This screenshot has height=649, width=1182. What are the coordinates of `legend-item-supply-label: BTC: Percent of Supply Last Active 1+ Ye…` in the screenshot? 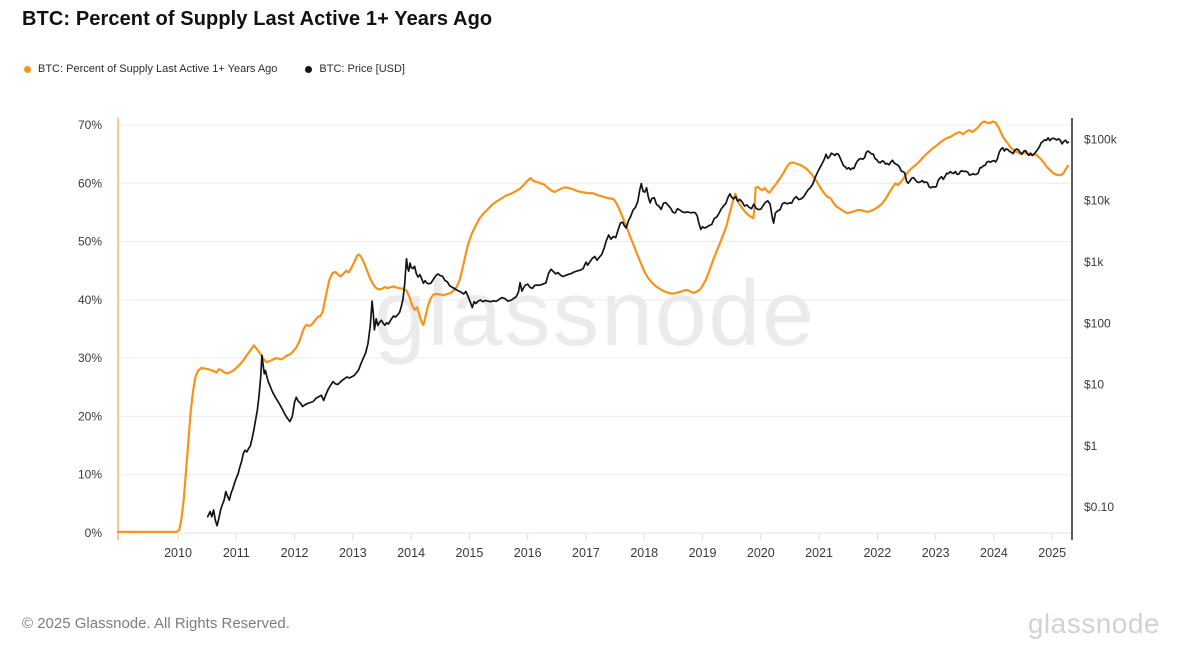 It's located at (158, 69).